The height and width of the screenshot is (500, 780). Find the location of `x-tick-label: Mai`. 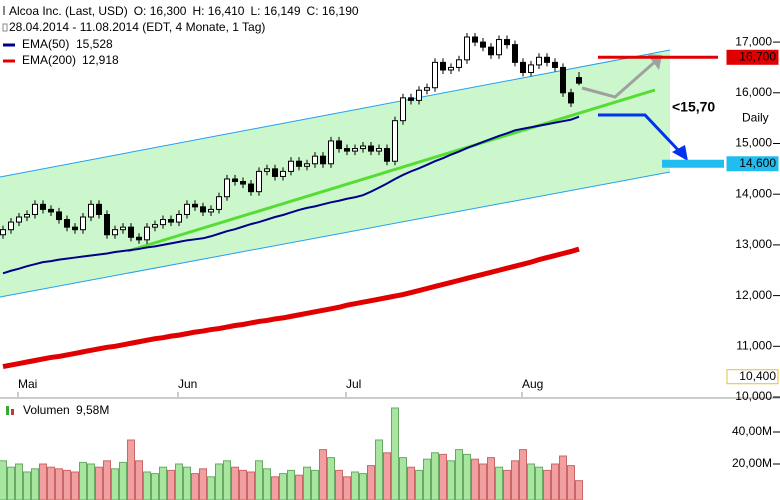

x-tick-label: Mai is located at coordinates (27, 384).